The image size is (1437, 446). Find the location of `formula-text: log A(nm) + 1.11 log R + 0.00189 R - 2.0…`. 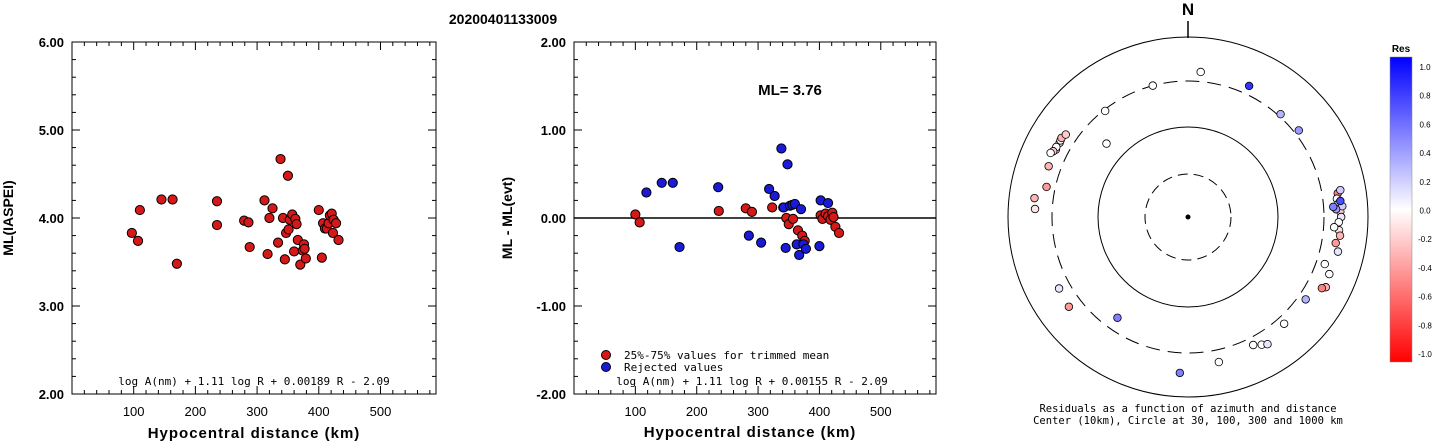

formula-text: log A(nm) + 1.11 log R + 0.00189 R - 2.0… is located at coordinates (254, 381).